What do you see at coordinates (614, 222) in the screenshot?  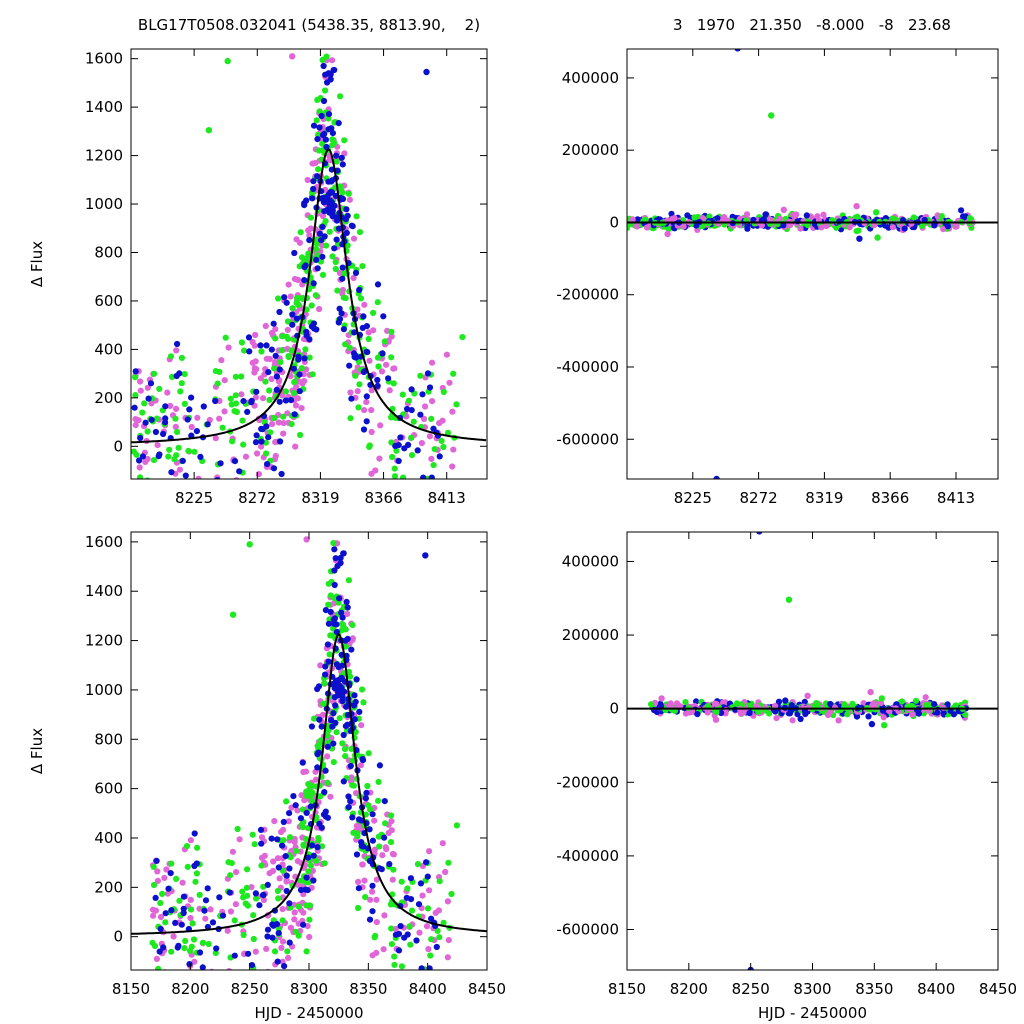 I see `y-tick-label: 0` at bounding box center [614, 222].